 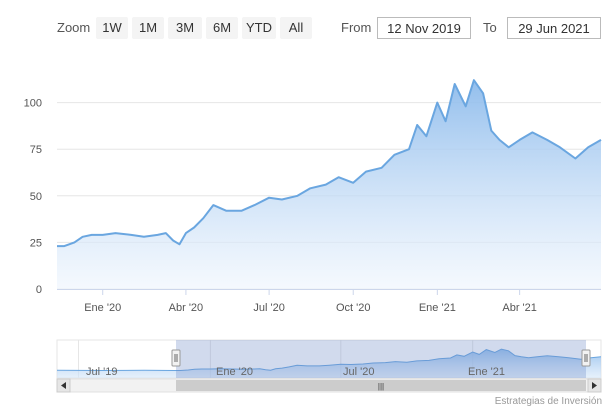 What do you see at coordinates (36, 197) in the screenshot?
I see `y-tick-label: 50` at bounding box center [36, 197].